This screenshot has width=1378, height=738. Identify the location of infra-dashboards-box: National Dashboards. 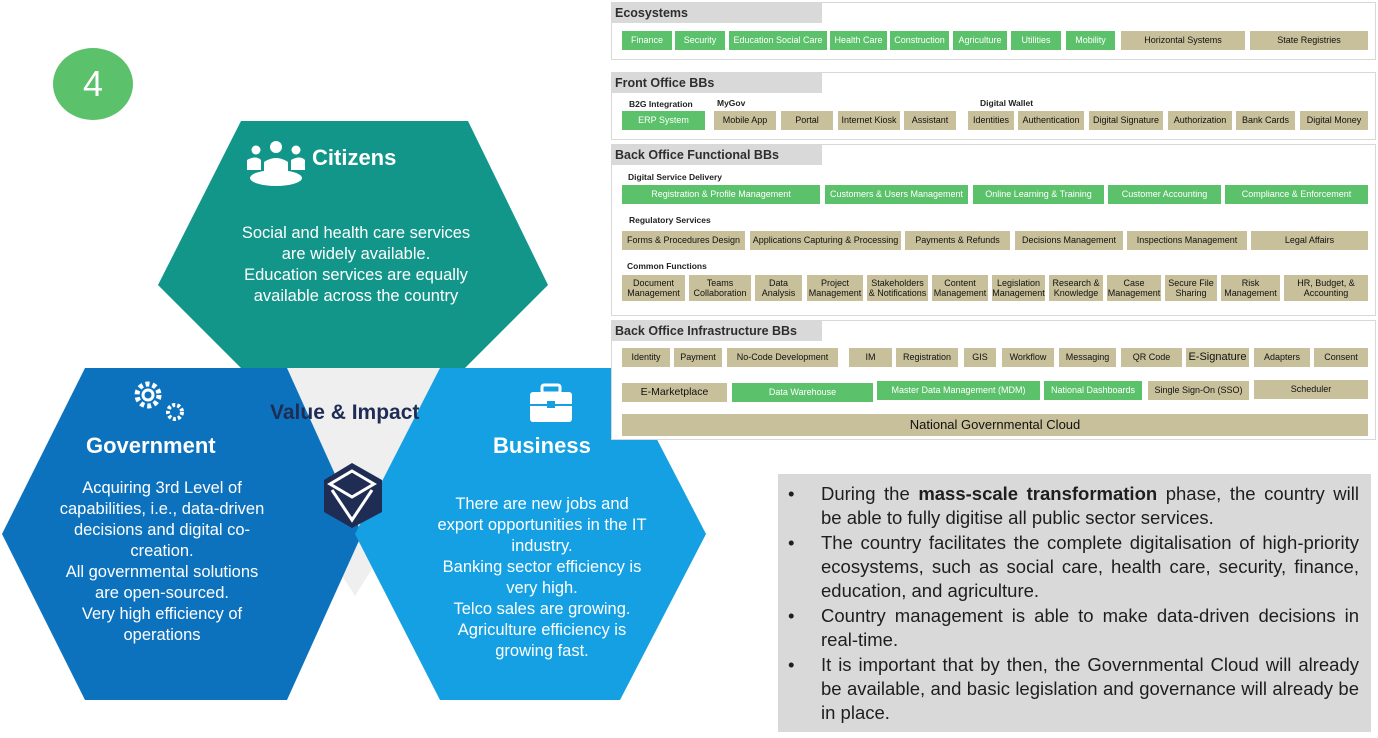
(1093, 390).